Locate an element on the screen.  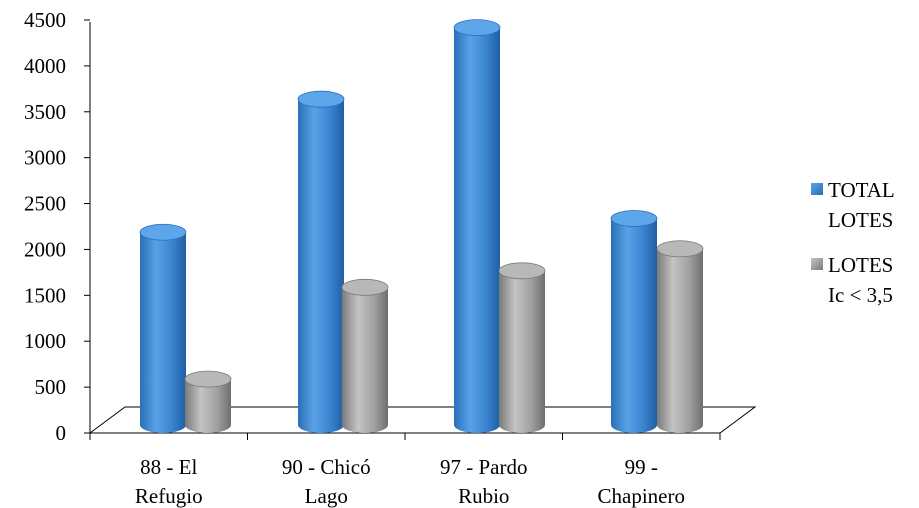
y-tick-label: 4000 is located at coordinates (45, 66).